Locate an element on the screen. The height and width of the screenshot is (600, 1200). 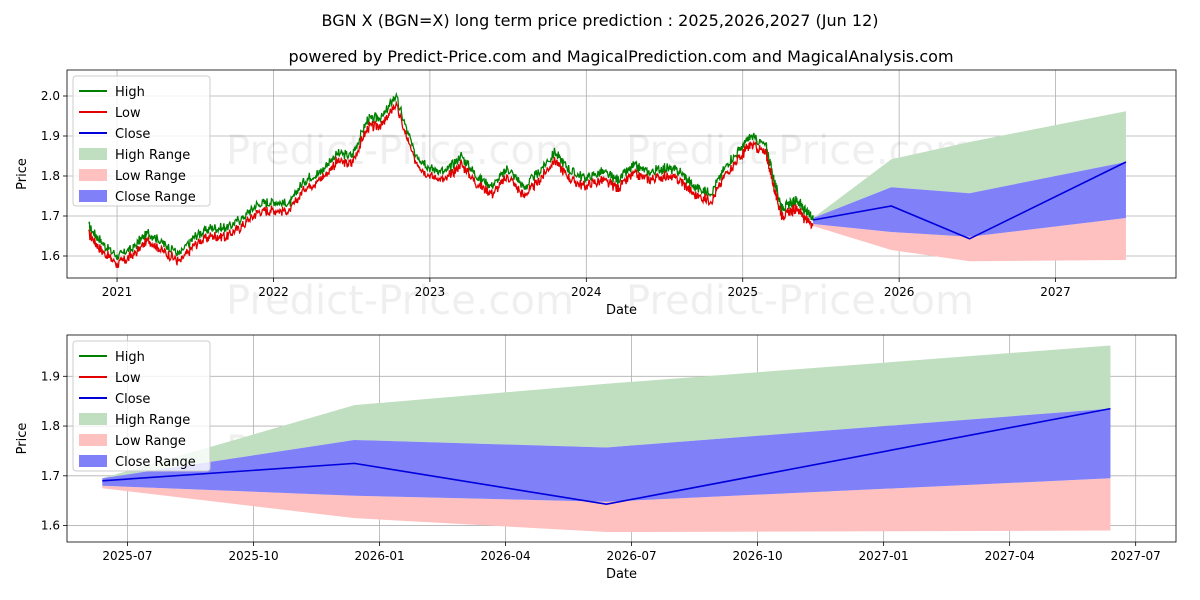
x-tick-label: 2027-01 is located at coordinates (884, 556).